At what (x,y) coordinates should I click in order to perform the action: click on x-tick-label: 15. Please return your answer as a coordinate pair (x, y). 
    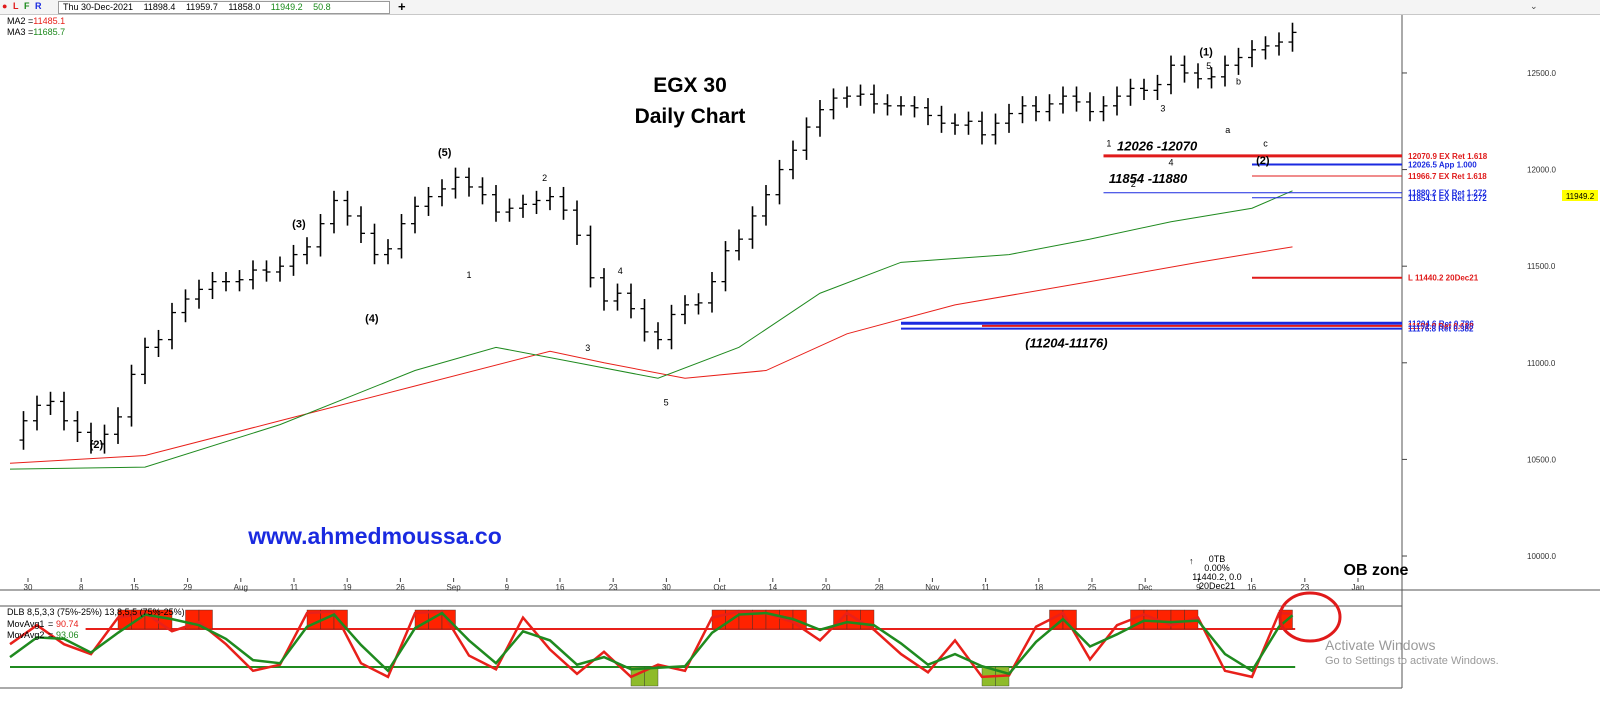
    Looking at the image, I should click on (134, 587).